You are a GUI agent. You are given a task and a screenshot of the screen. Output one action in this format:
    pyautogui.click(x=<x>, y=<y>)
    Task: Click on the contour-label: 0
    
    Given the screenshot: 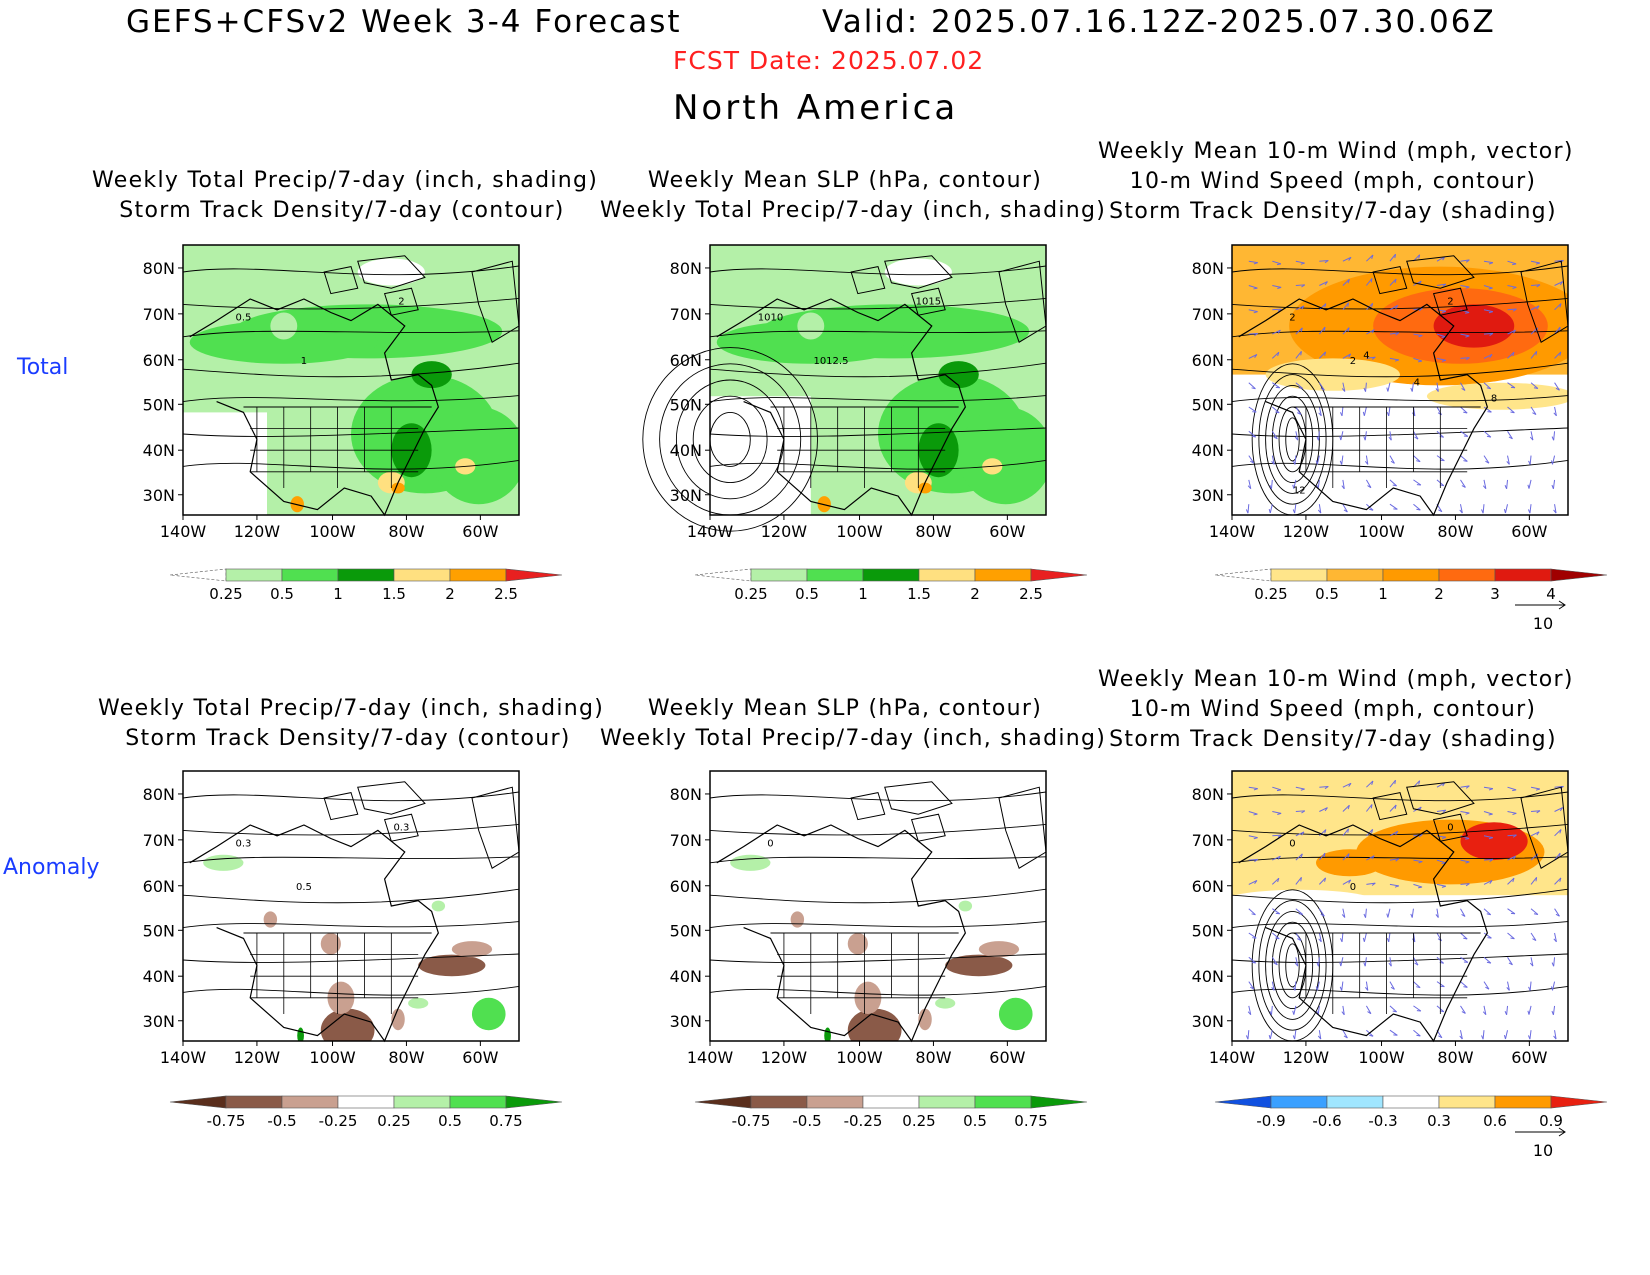 What is the action you would take?
    pyautogui.click(x=1450, y=827)
    